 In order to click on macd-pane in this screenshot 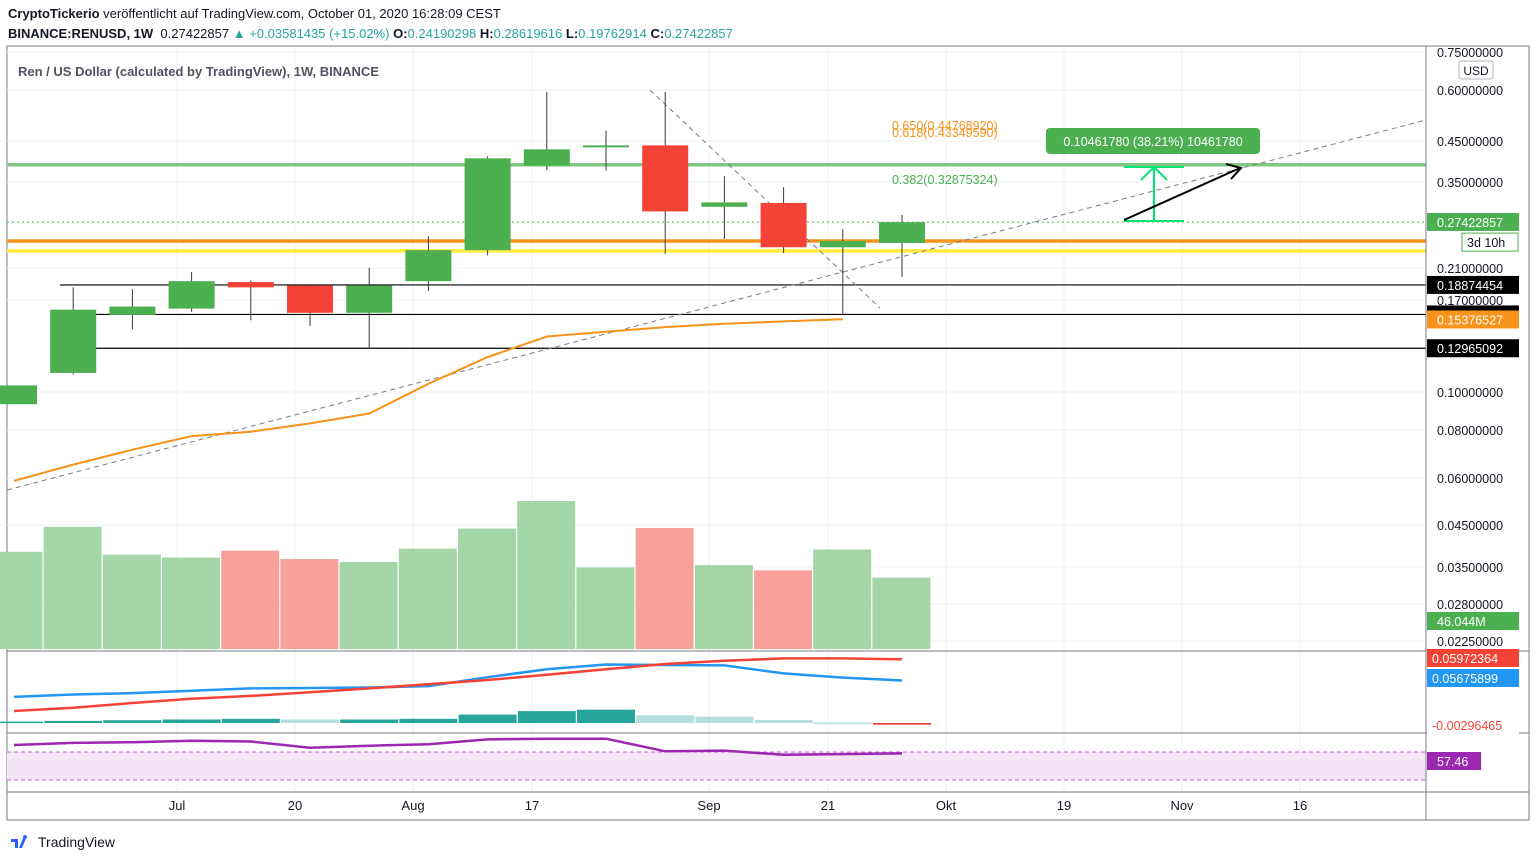, I will do `click(764, 692)`.